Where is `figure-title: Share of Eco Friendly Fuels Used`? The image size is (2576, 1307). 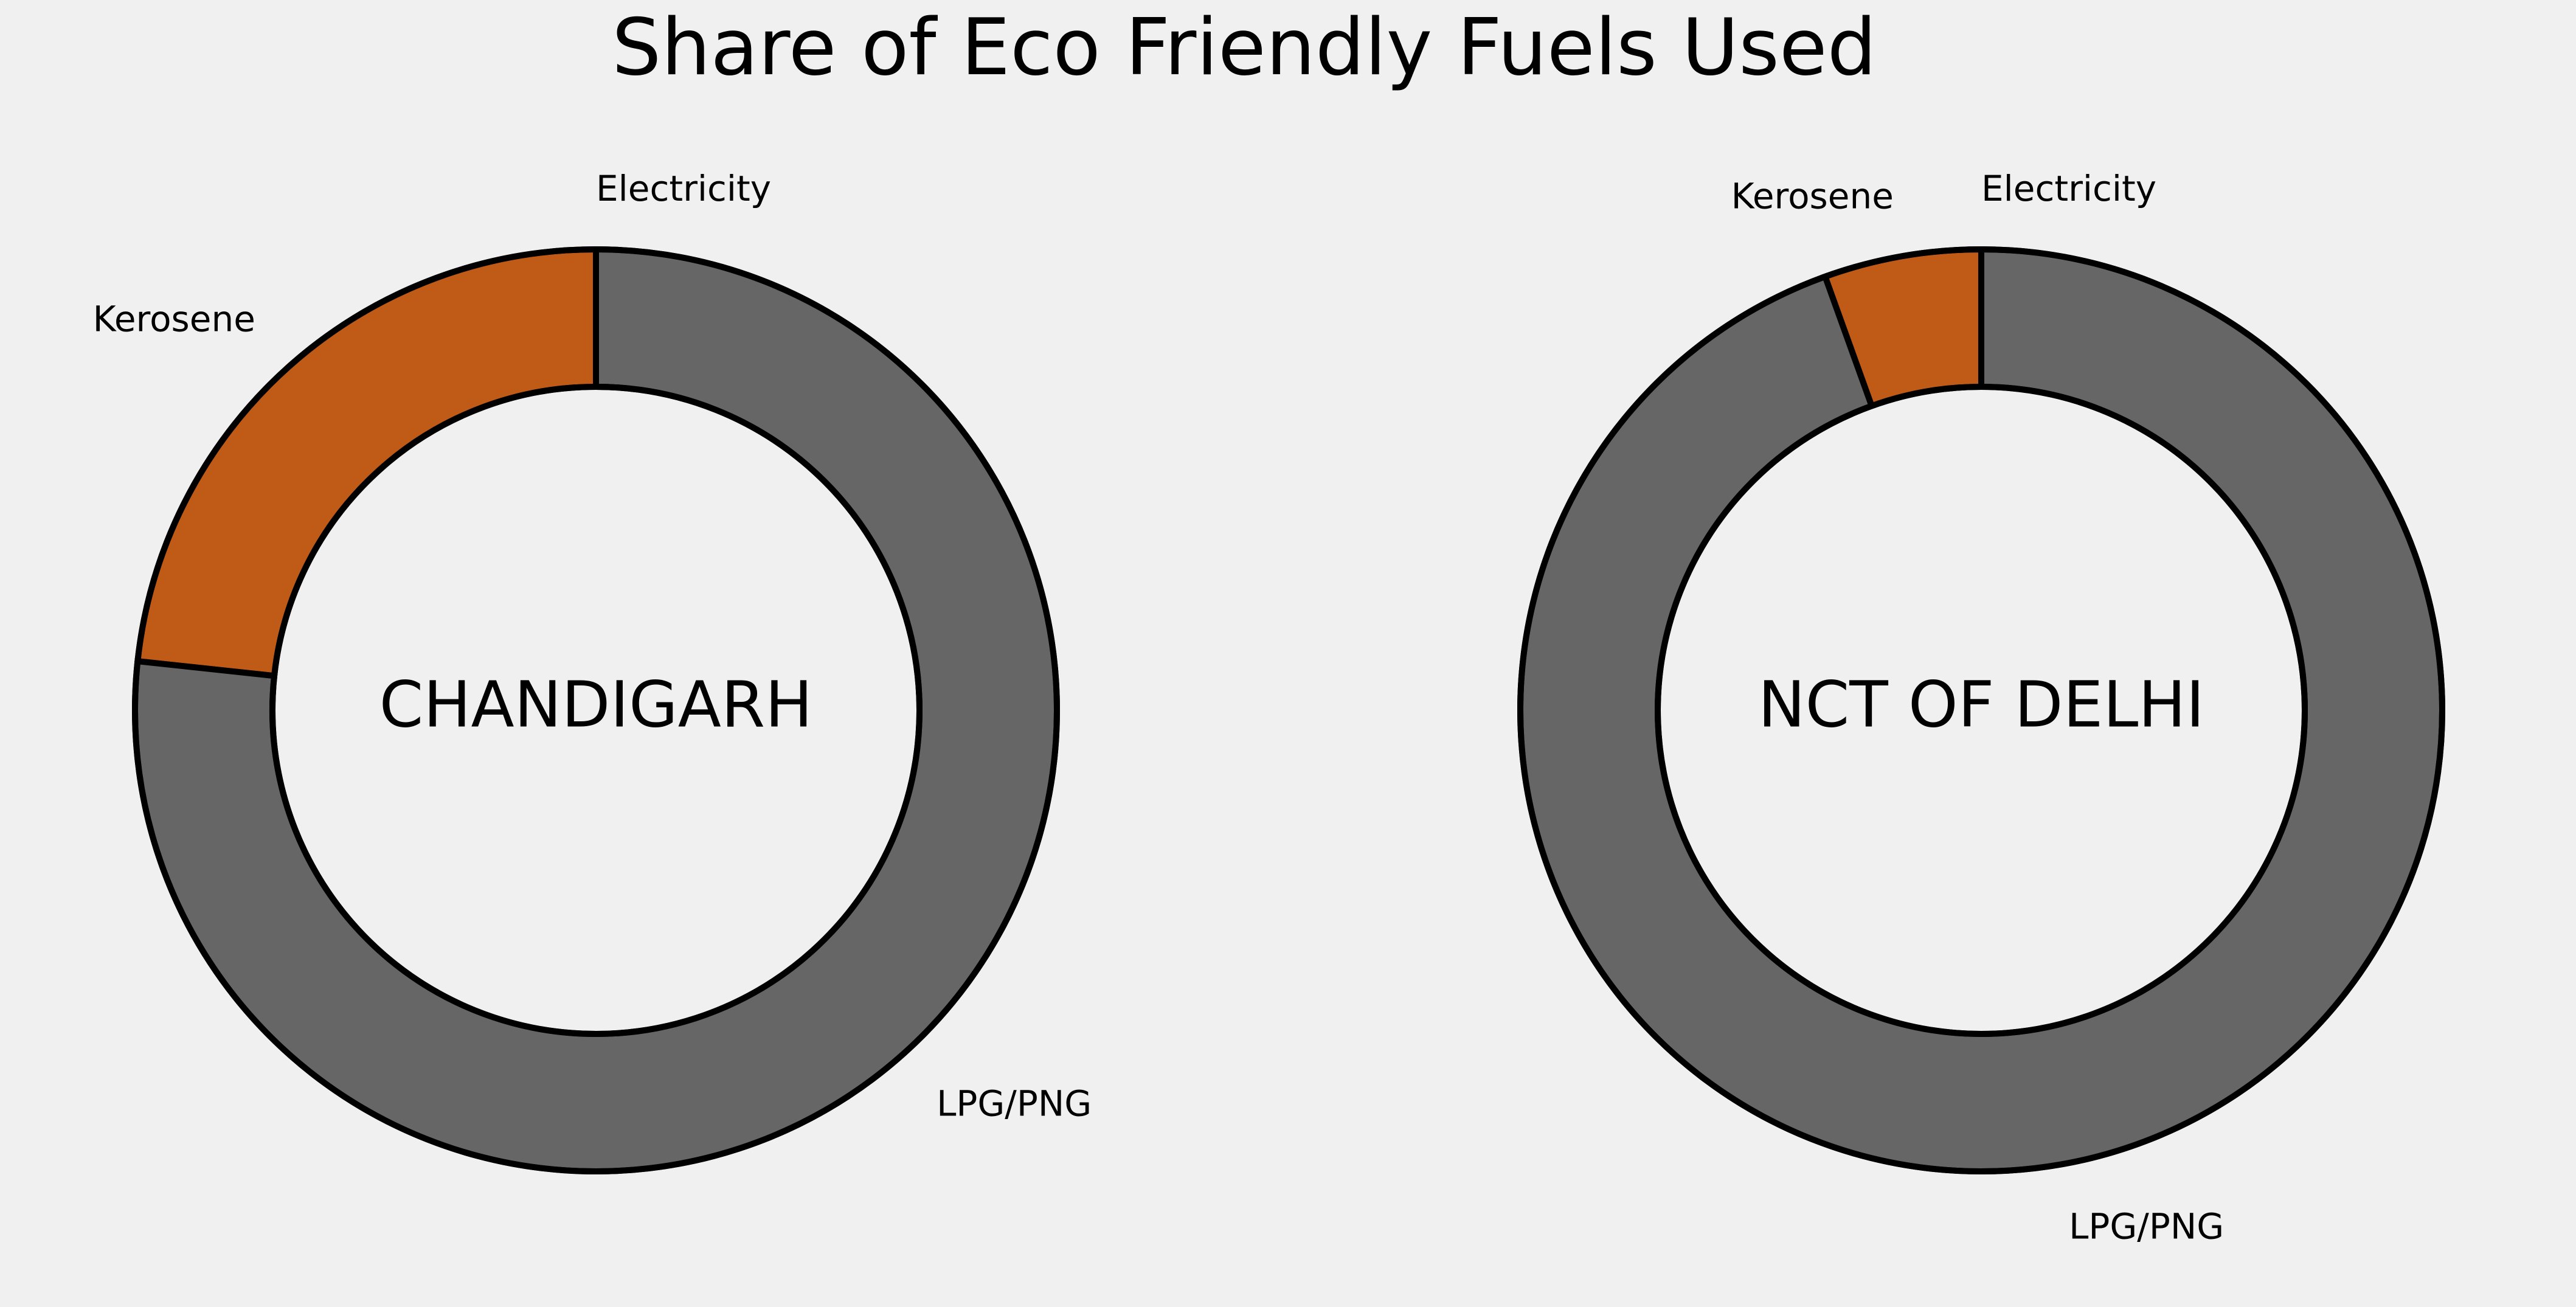
figure-title: Share of Eco Friendly Fuels Used is located at coordinates (1244, 47).